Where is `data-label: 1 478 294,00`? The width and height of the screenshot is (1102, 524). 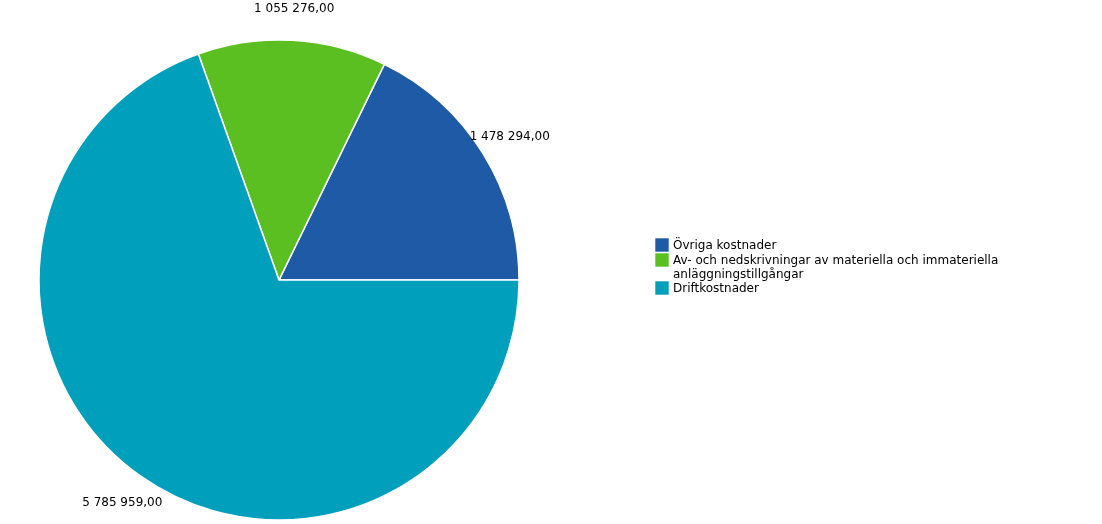 data-label: 1 478 294,00 is located at coordinates (509, 135).